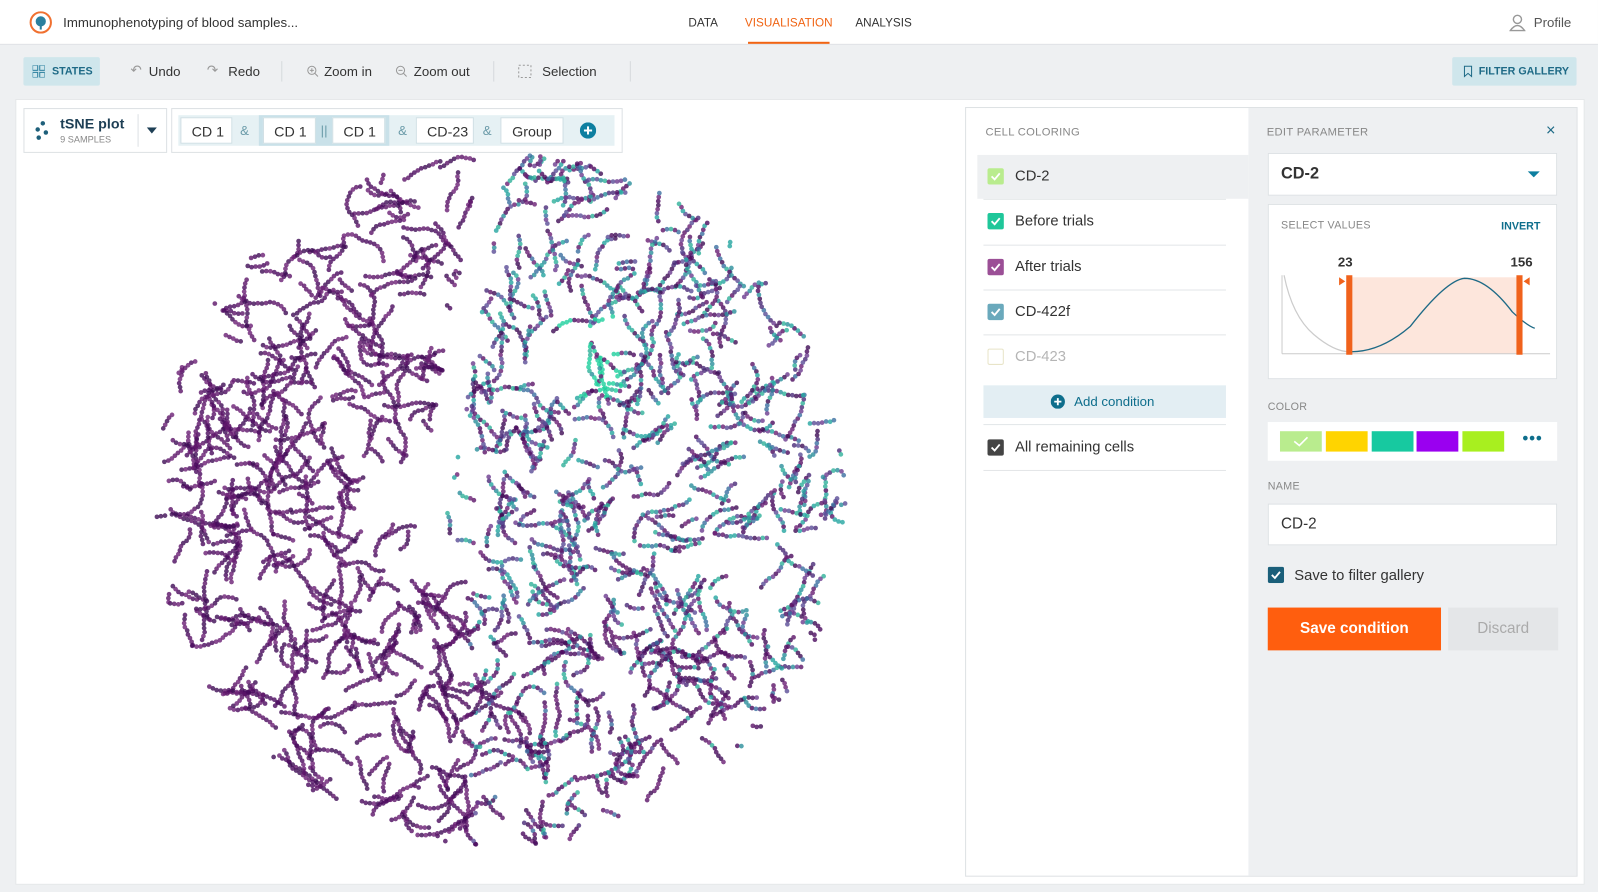 The image size is (1598, 892). What do you see at coordinates (883, 23) in the screenshot?
I see `nav-item: ANALYSIS` at bounding box center [883, 23].